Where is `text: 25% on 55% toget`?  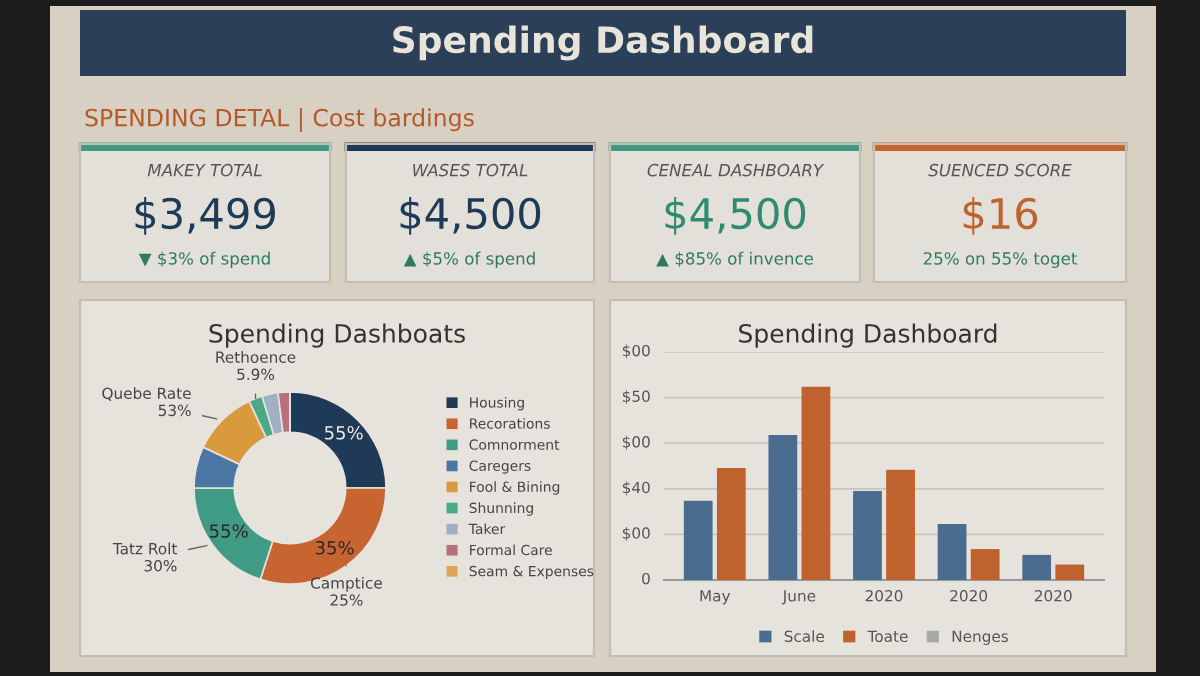
text: 25% on 55% toget is located at coordinates (1000, 260).